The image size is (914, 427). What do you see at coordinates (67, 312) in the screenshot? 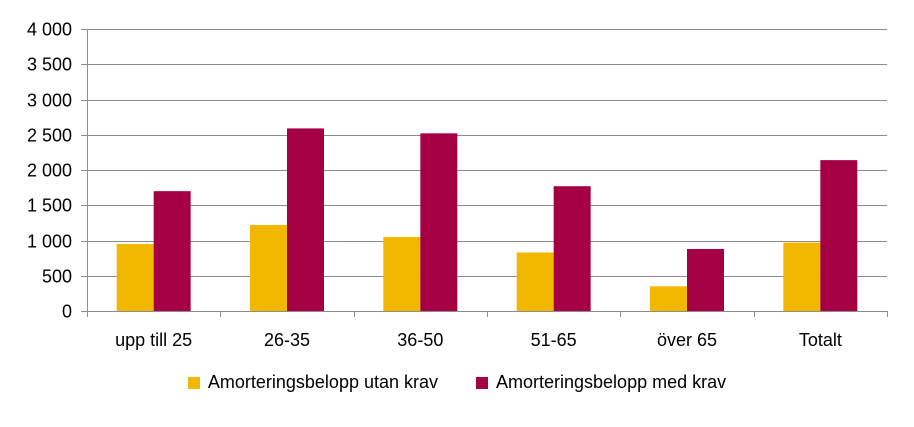
I see `y-tick-label: 0` at bounding box center [67, 312].